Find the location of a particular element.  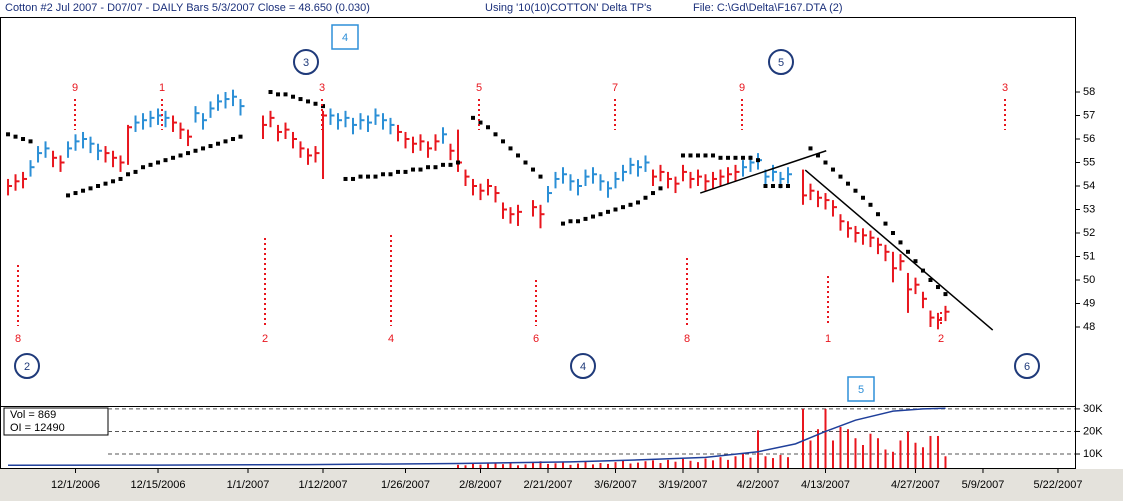

y-tick-label: 54 is located at coordinates (1089, 186).